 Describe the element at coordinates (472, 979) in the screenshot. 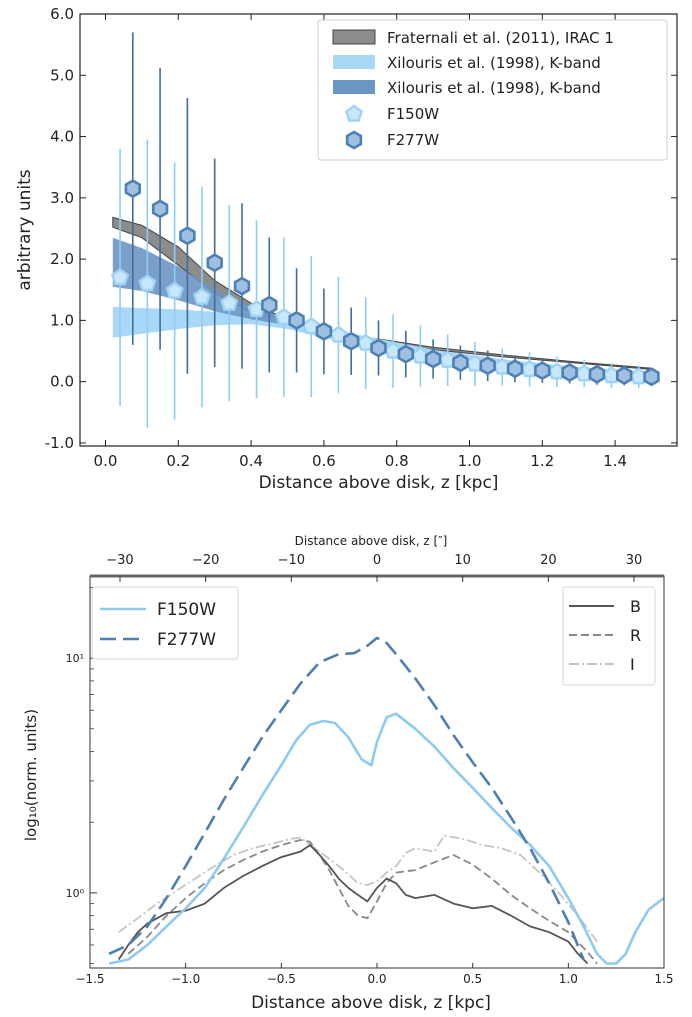

I see `bottom-x-tick-label-4: 0.5` at that location.